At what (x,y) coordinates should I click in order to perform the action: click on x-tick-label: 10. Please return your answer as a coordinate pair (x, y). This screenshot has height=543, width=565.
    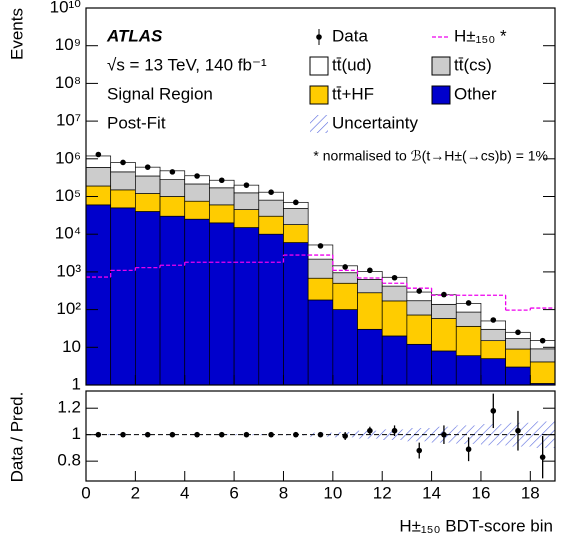
    Looking at the image, I should click on (332, 492).